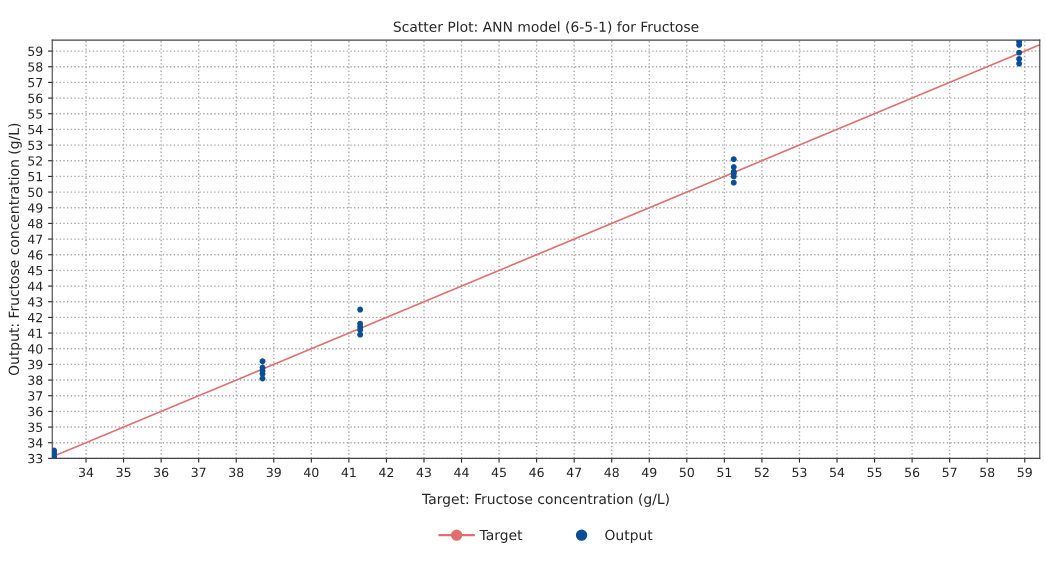  Describe the element at coordinates (86, 472) in the screenshot. I see `x-tick-label: 34` at that location.